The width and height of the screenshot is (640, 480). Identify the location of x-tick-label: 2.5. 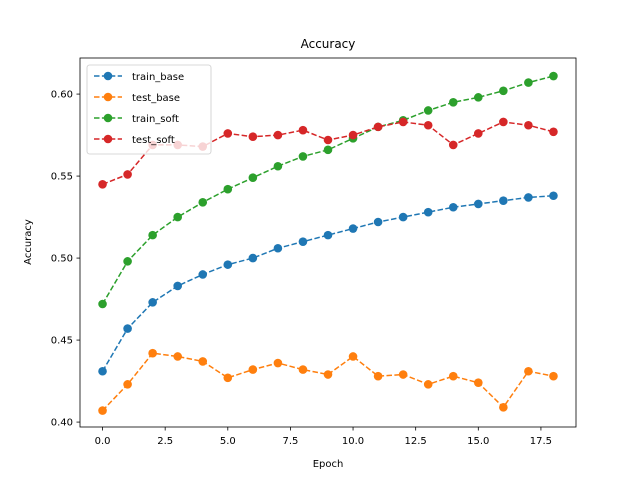
(165, 441).